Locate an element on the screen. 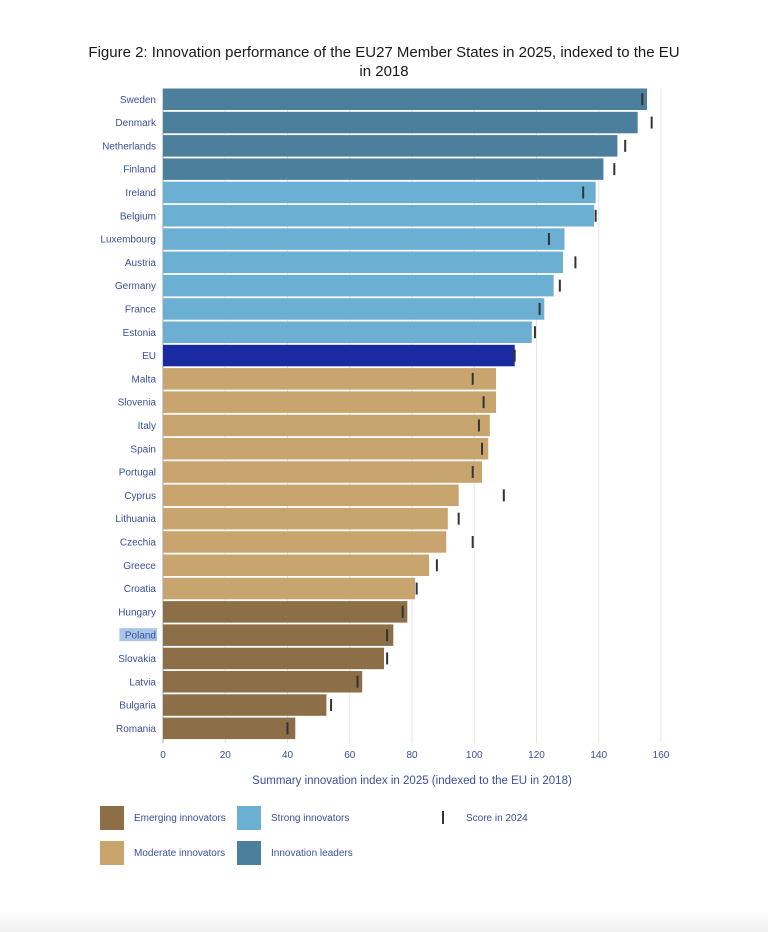  legend-label-innovation-leaders: Innovation leaders is located at coordinates (312, 853).